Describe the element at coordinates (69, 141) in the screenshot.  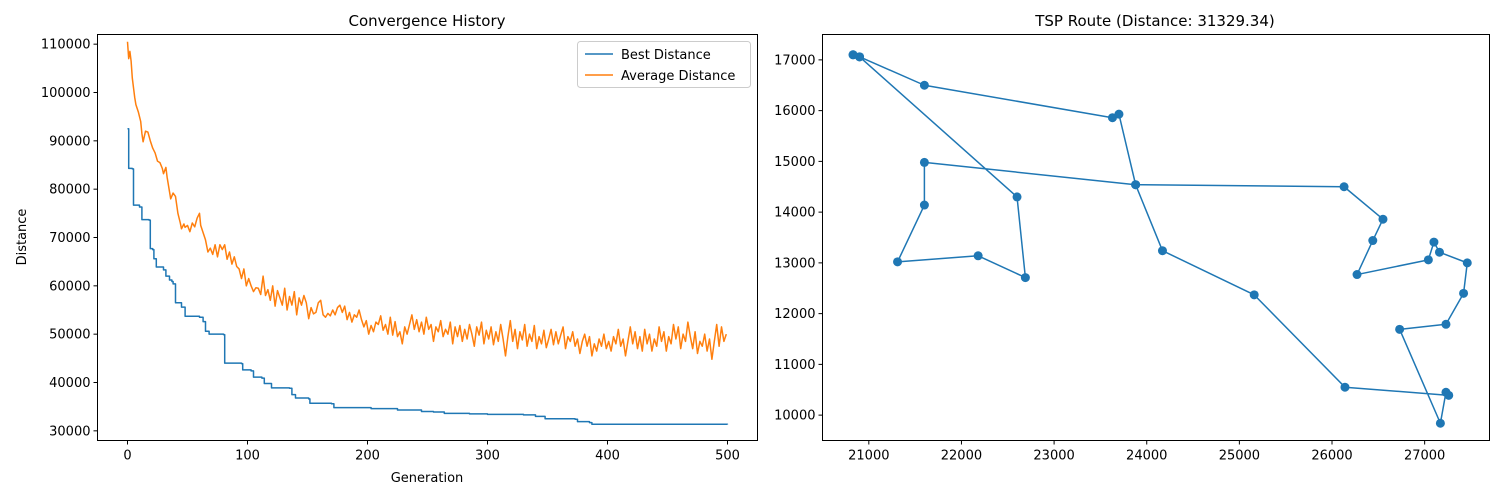
I see `convergence-y-tick-label: 90000` at that location.